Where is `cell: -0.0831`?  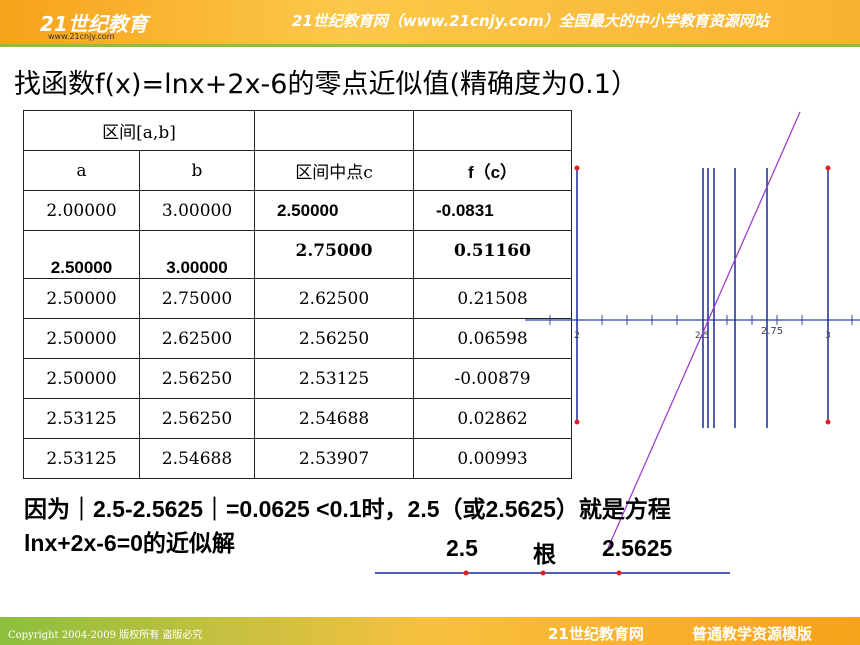
cell: -0.0831 is located at coordinates (492, 210).